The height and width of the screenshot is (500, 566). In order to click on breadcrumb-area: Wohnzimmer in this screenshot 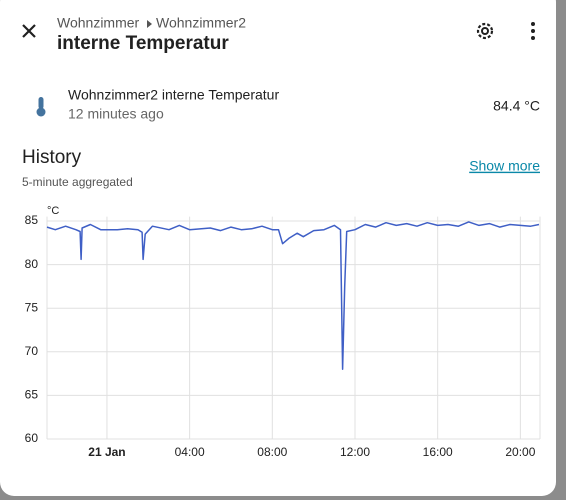, I will do `click(98, 23)`.